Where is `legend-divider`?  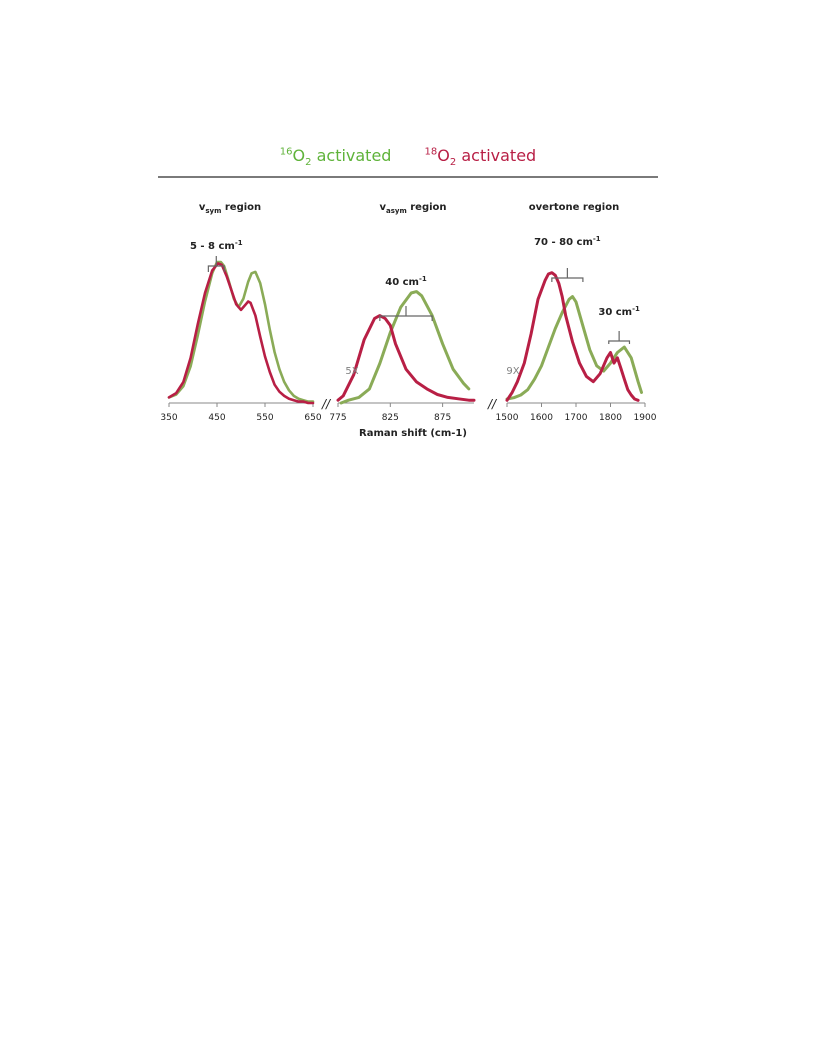
legend-divider is located at coordinates (408, 177).